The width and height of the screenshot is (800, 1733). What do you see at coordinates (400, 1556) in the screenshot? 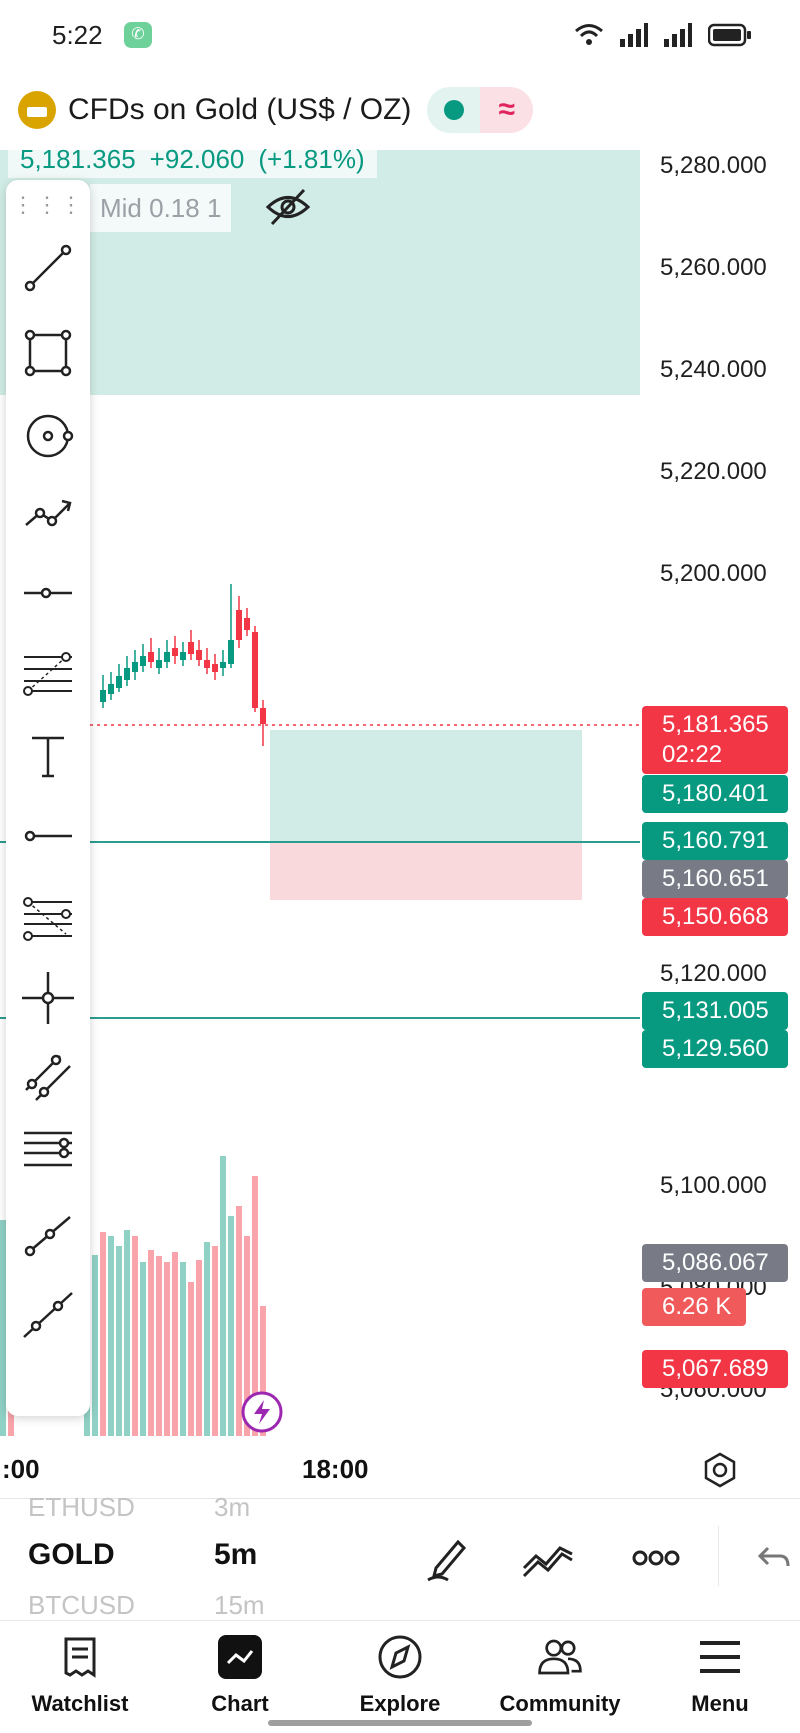
I see `symbol-interval-picker: ETHUSD 3m GOLD 5m BTCUSD 15m` at bounding box center [400, 1556].